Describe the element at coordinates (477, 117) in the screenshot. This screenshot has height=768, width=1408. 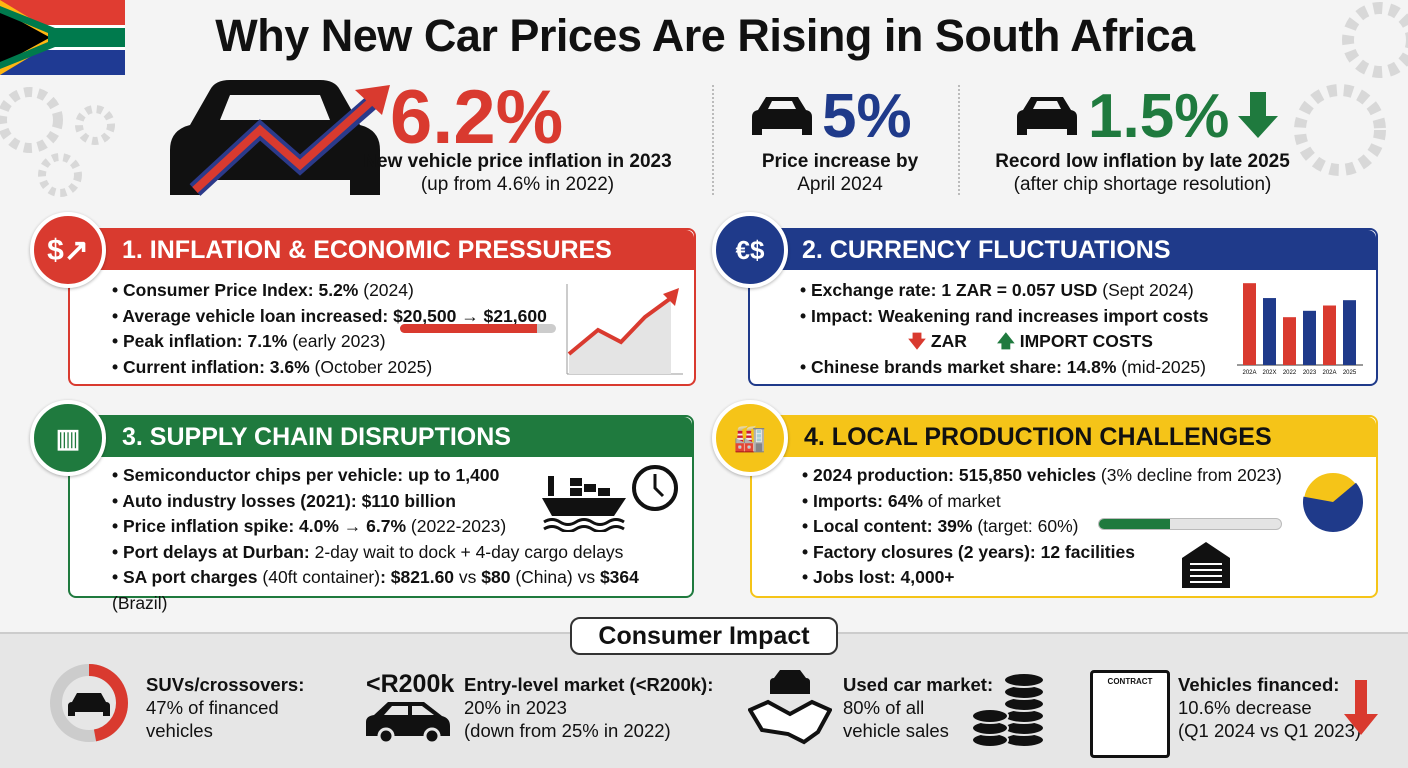
I see `stat-value: 6.2%` at that location.